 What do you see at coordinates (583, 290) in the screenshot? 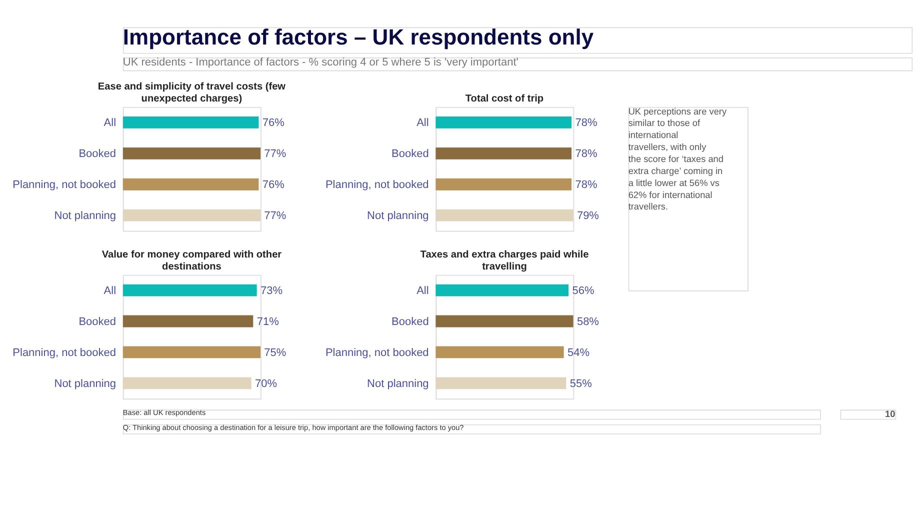
I see `data-label: 56%` at bounding box center [583, 290].